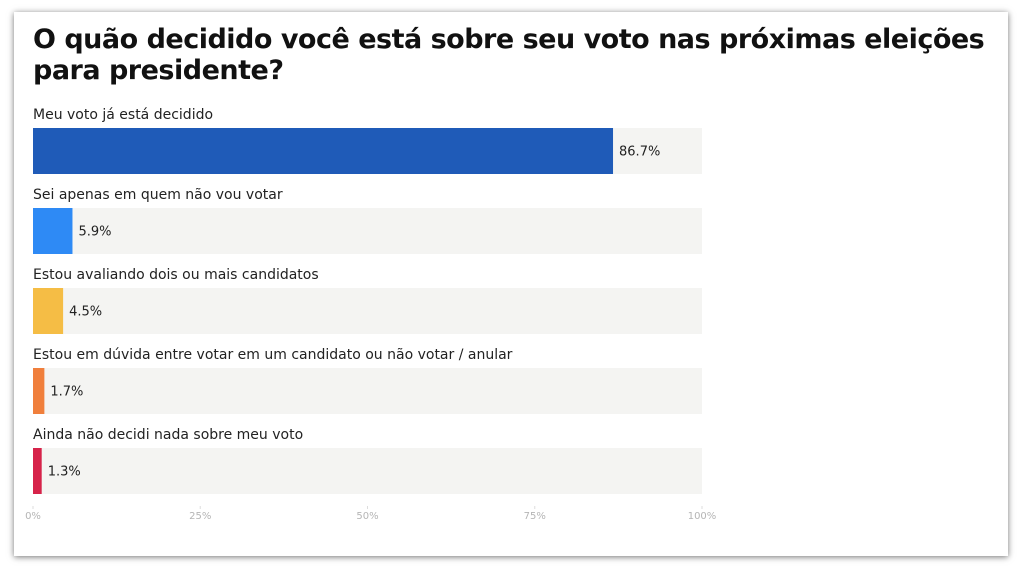 Image resolution: width=1024 pixels, height=574 pixels. I want to click on x-tick-label: 0%, so click(33, 516).